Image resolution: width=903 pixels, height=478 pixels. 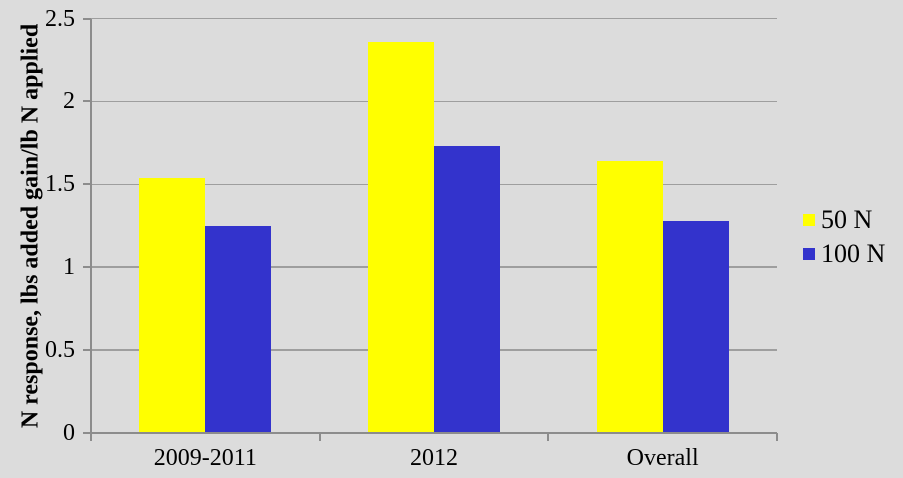 What do you see at coordinates (629, 297) in the screenshot?
I see `bar-50-n-overall` at bounding box center [629, 297].